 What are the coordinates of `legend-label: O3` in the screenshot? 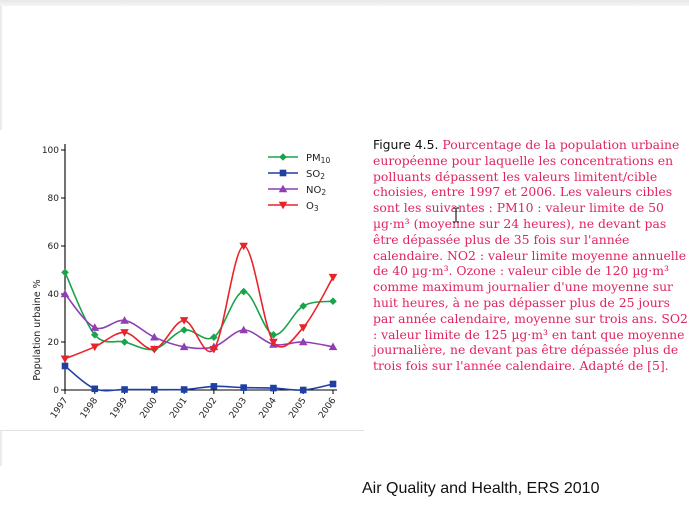 It's located at (312, 207).